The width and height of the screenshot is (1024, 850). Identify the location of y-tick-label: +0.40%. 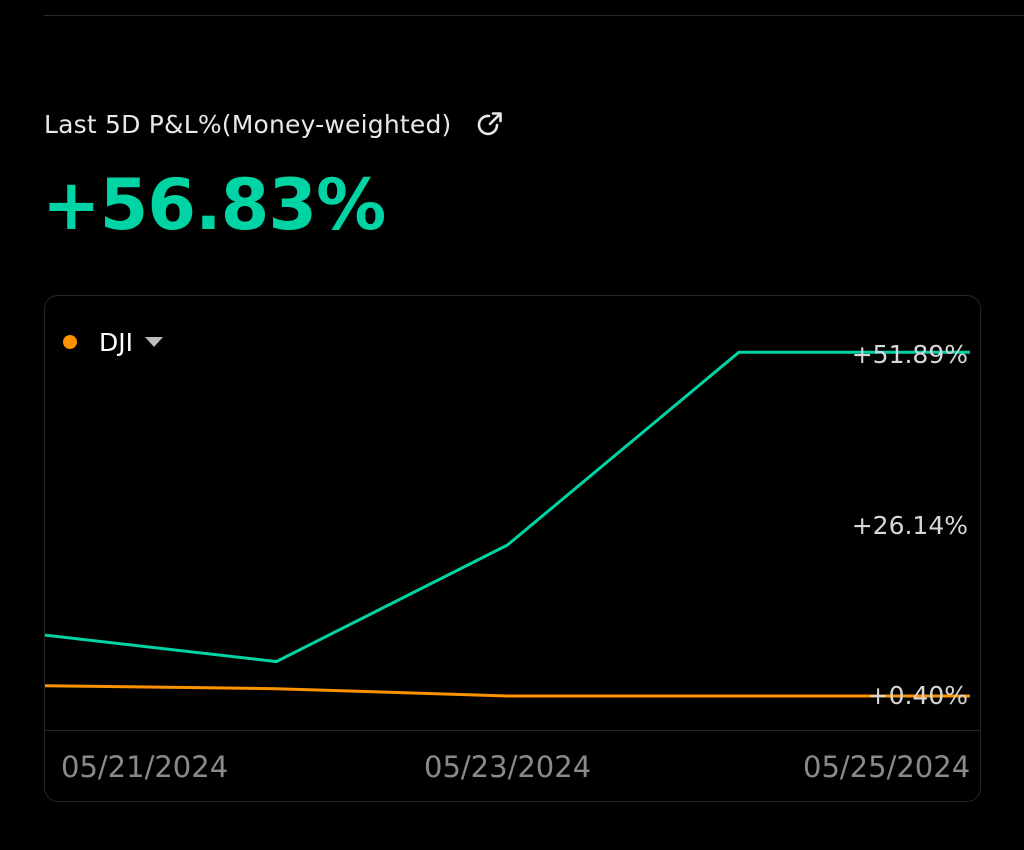
(917, 695).